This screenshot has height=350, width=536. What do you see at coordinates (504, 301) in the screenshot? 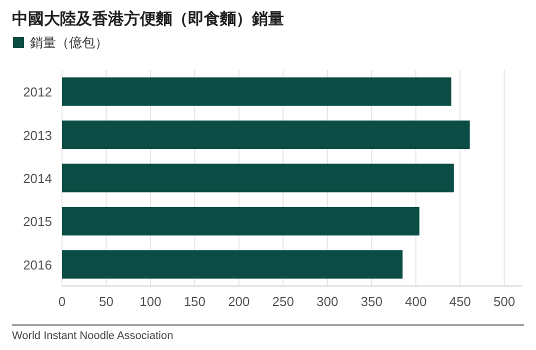
I see `x-tick-label: 500` at bounding box center [504, 301].